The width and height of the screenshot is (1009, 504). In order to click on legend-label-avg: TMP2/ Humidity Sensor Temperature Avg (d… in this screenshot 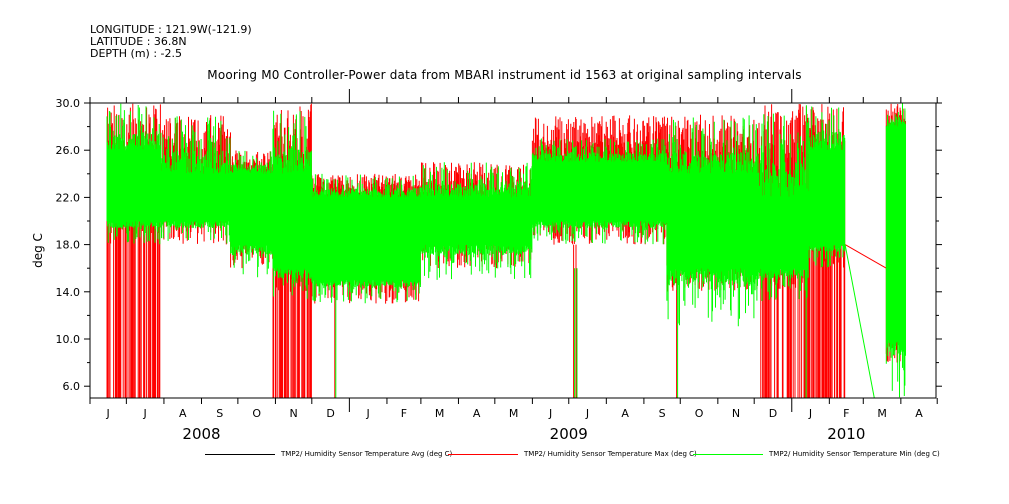, I will do `click(367, 454)`.